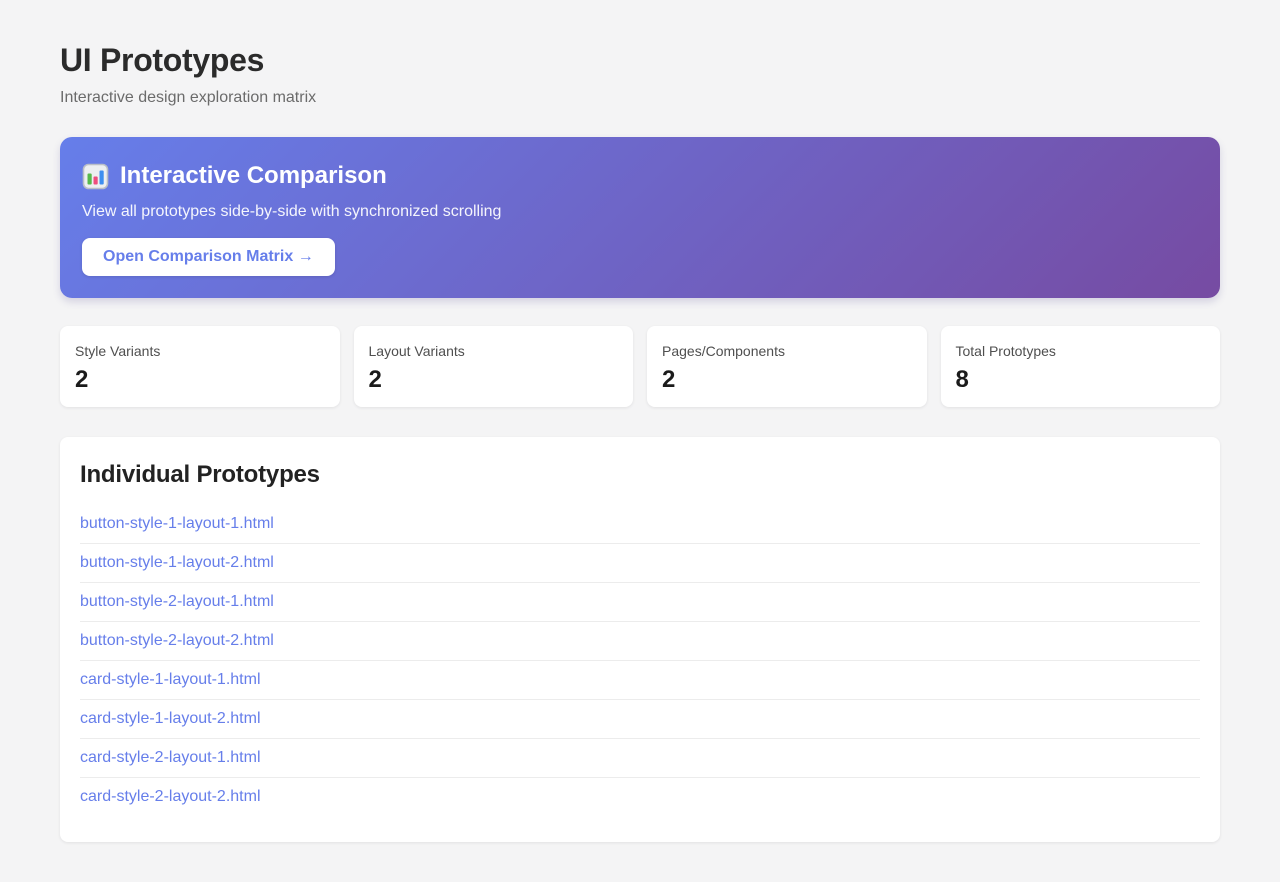 This screenshot has width=1280, height=882. Describe the element at coordinates (177, 523) in the screenshot. I see `prototype-link: button-style-1-layout-1.html` at that location.